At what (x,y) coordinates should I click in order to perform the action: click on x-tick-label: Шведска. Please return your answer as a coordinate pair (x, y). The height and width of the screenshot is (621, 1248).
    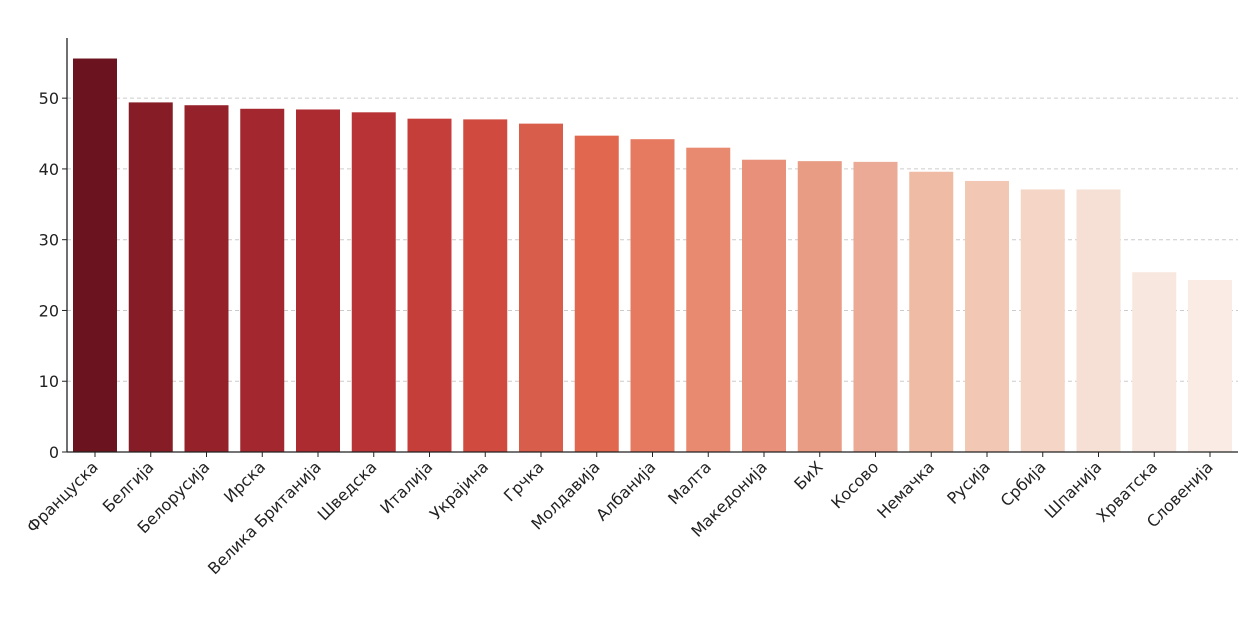
    Looking at the image, I should click on (347, 490).